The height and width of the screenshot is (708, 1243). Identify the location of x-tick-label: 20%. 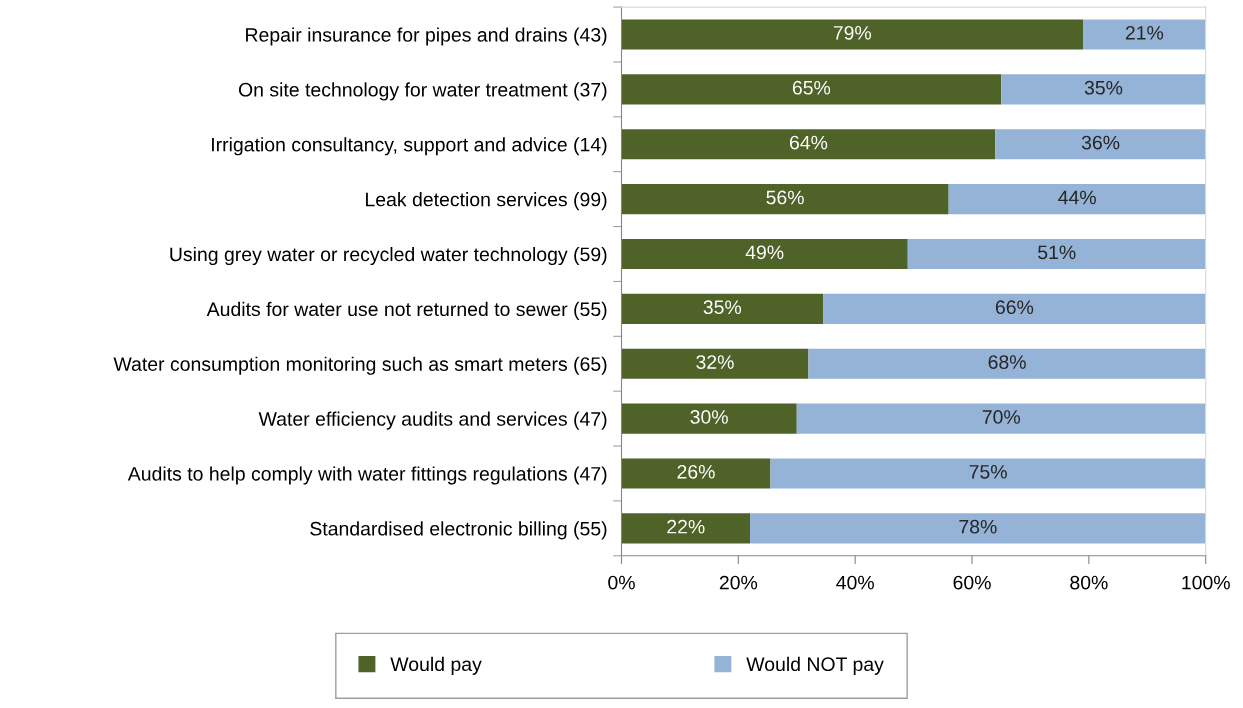
(738, 582).